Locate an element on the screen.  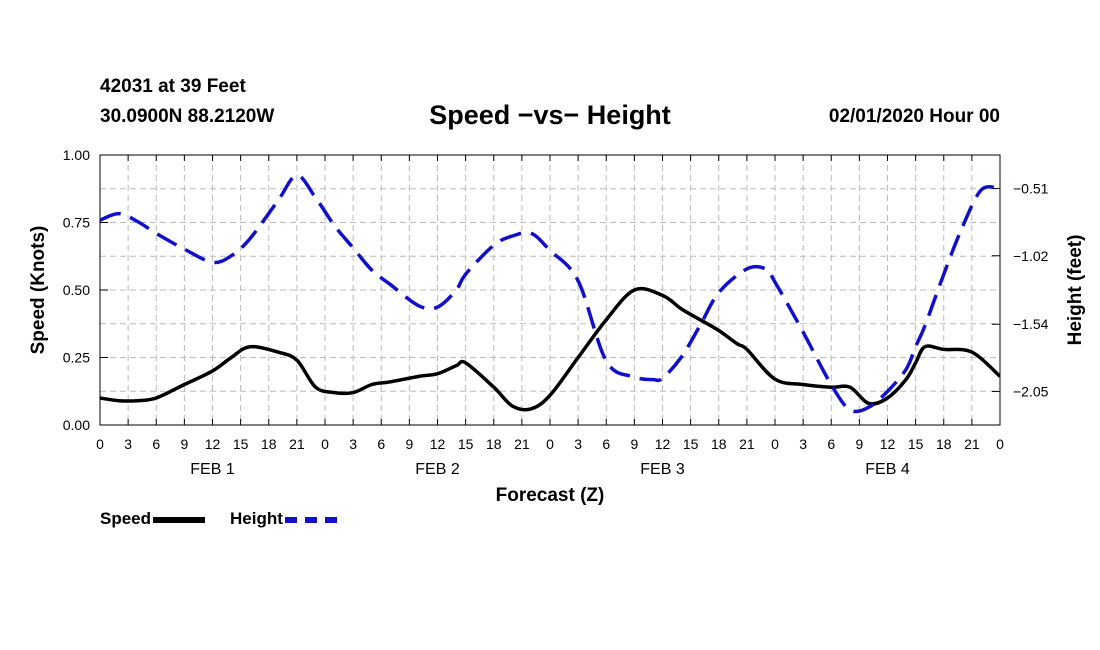
day-label: FEB 1 is located at coordinates (212, 469).